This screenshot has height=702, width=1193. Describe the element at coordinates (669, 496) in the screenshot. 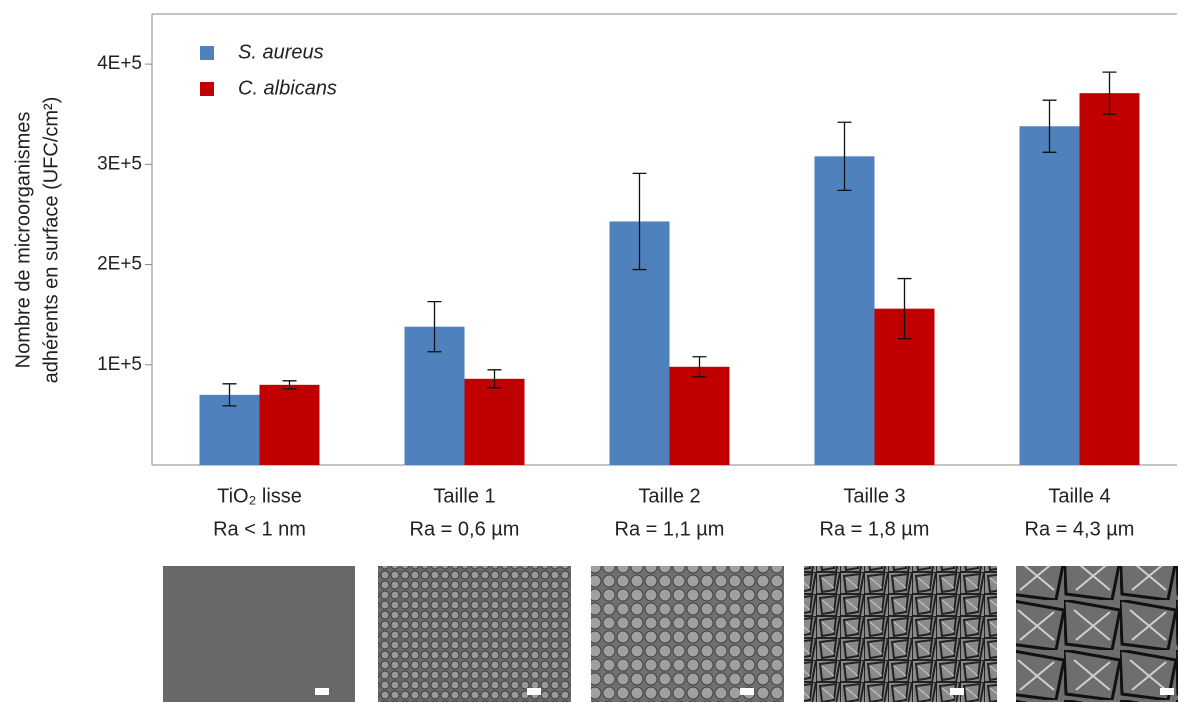

I see `x-tick-label: Taille 2` at that location.